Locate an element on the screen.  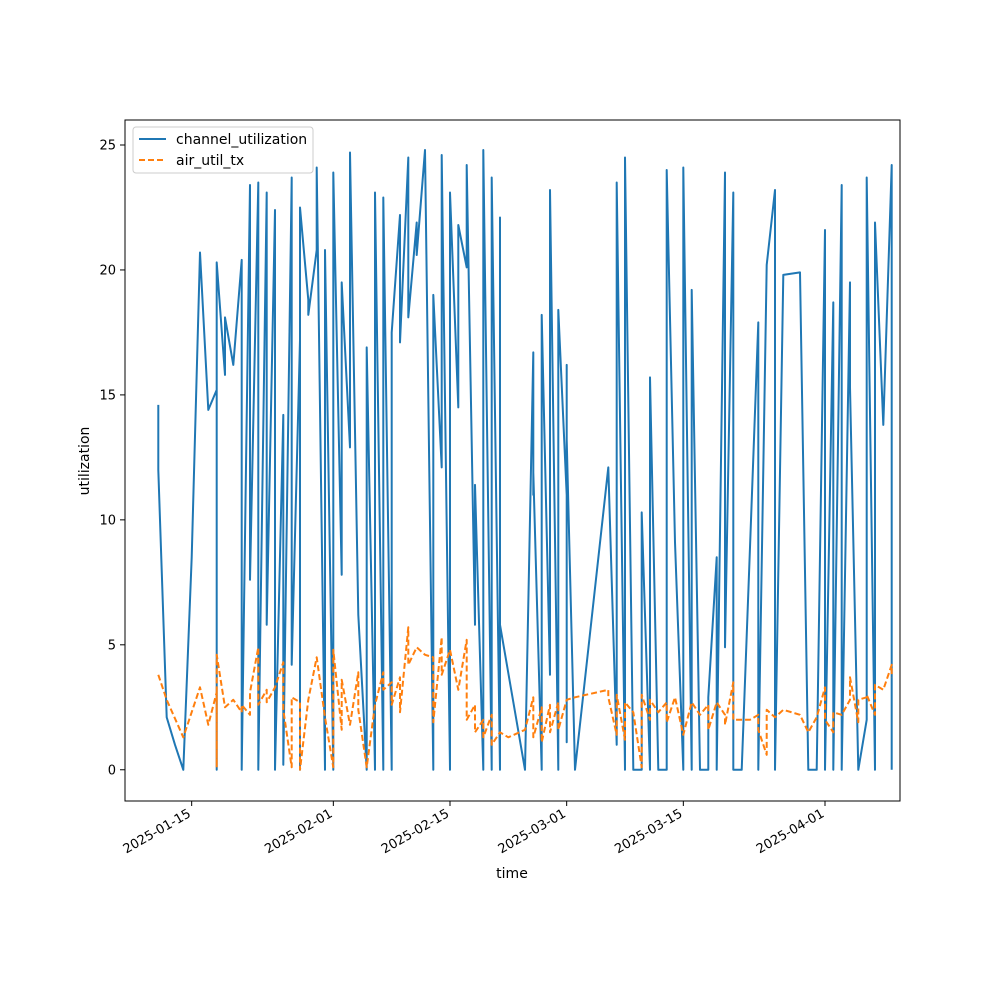
y-tick-label: 15 is located at coordinates (107, 395).